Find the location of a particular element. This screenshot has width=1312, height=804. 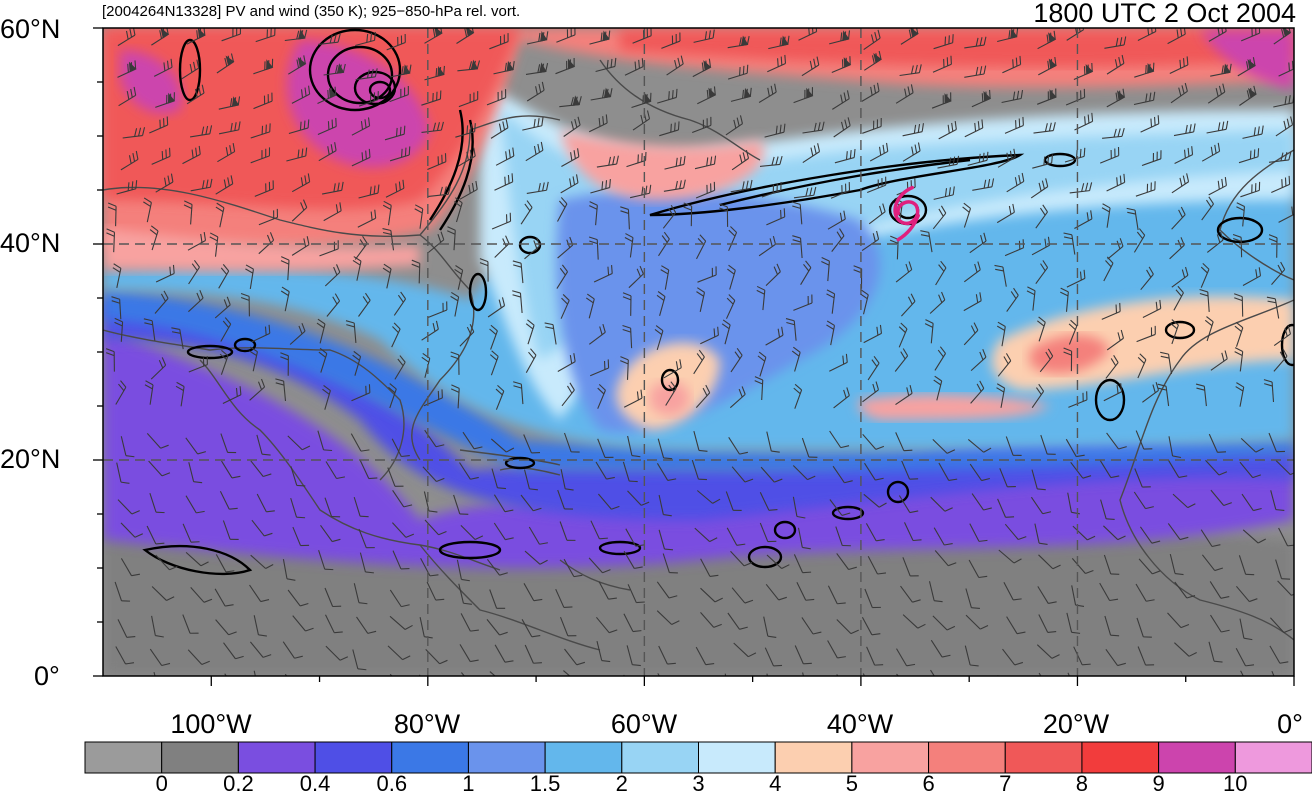

lon-label-40w: 40°W is located at coordinates (860, 724).